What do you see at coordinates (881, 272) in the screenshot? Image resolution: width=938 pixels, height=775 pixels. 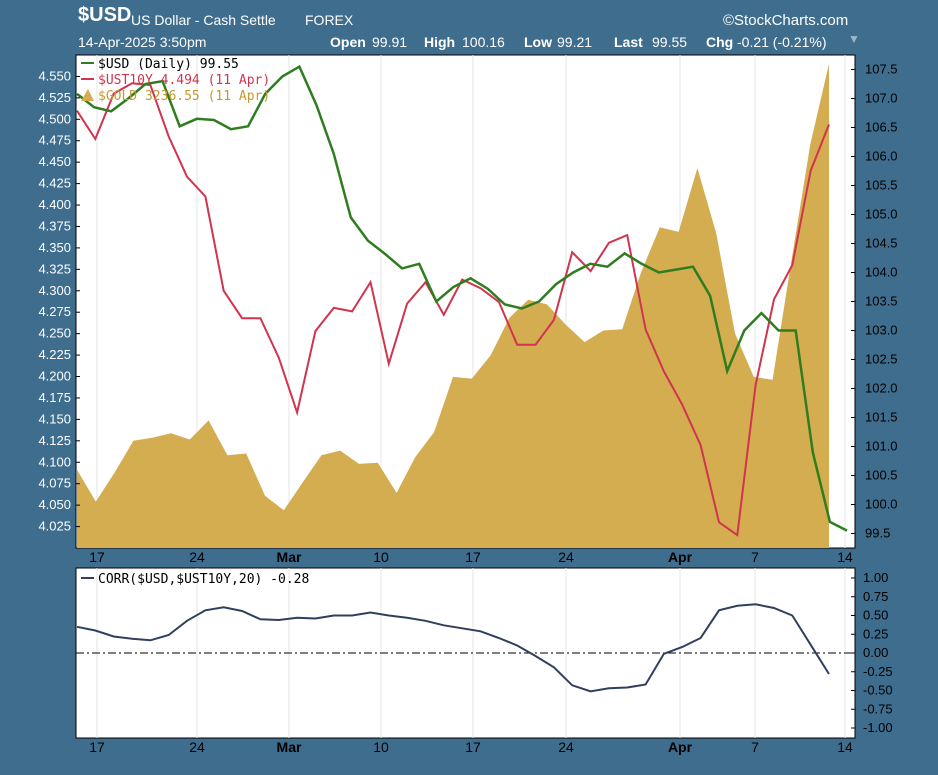 I see `right-tick-label: 104.0` at bounding box center [881, 272].